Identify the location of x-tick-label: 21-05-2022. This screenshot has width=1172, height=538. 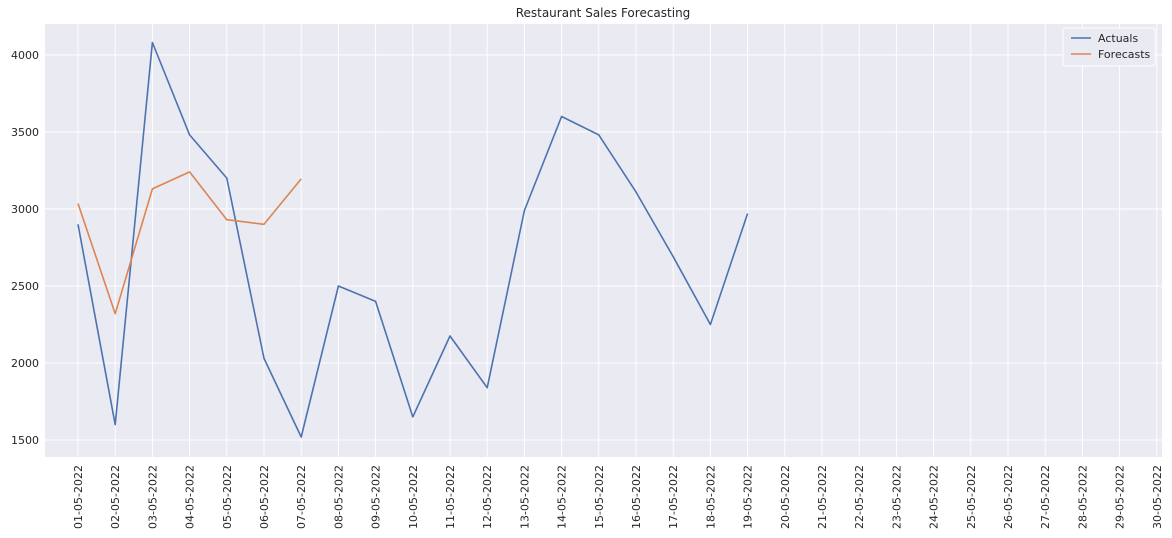
(822, 497).